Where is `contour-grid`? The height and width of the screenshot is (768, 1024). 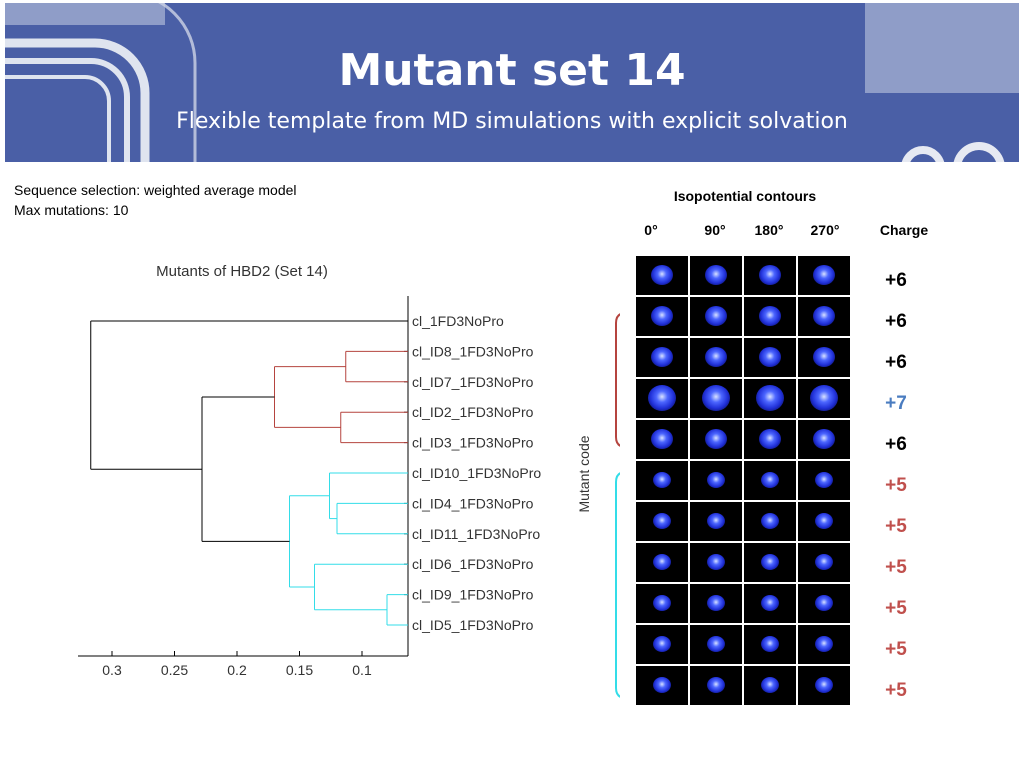
contour-grid is located at coordinates (743, 480).